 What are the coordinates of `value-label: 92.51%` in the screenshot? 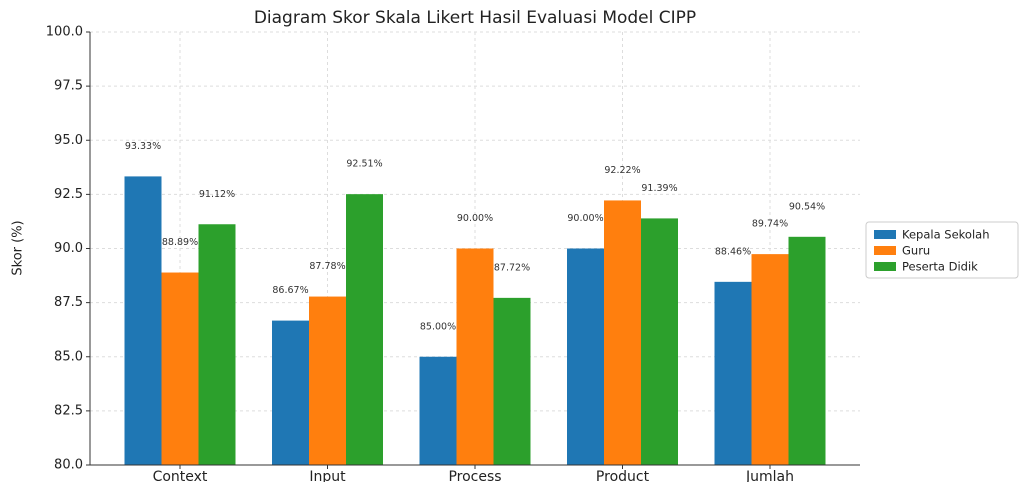 It's located at (364, 164).